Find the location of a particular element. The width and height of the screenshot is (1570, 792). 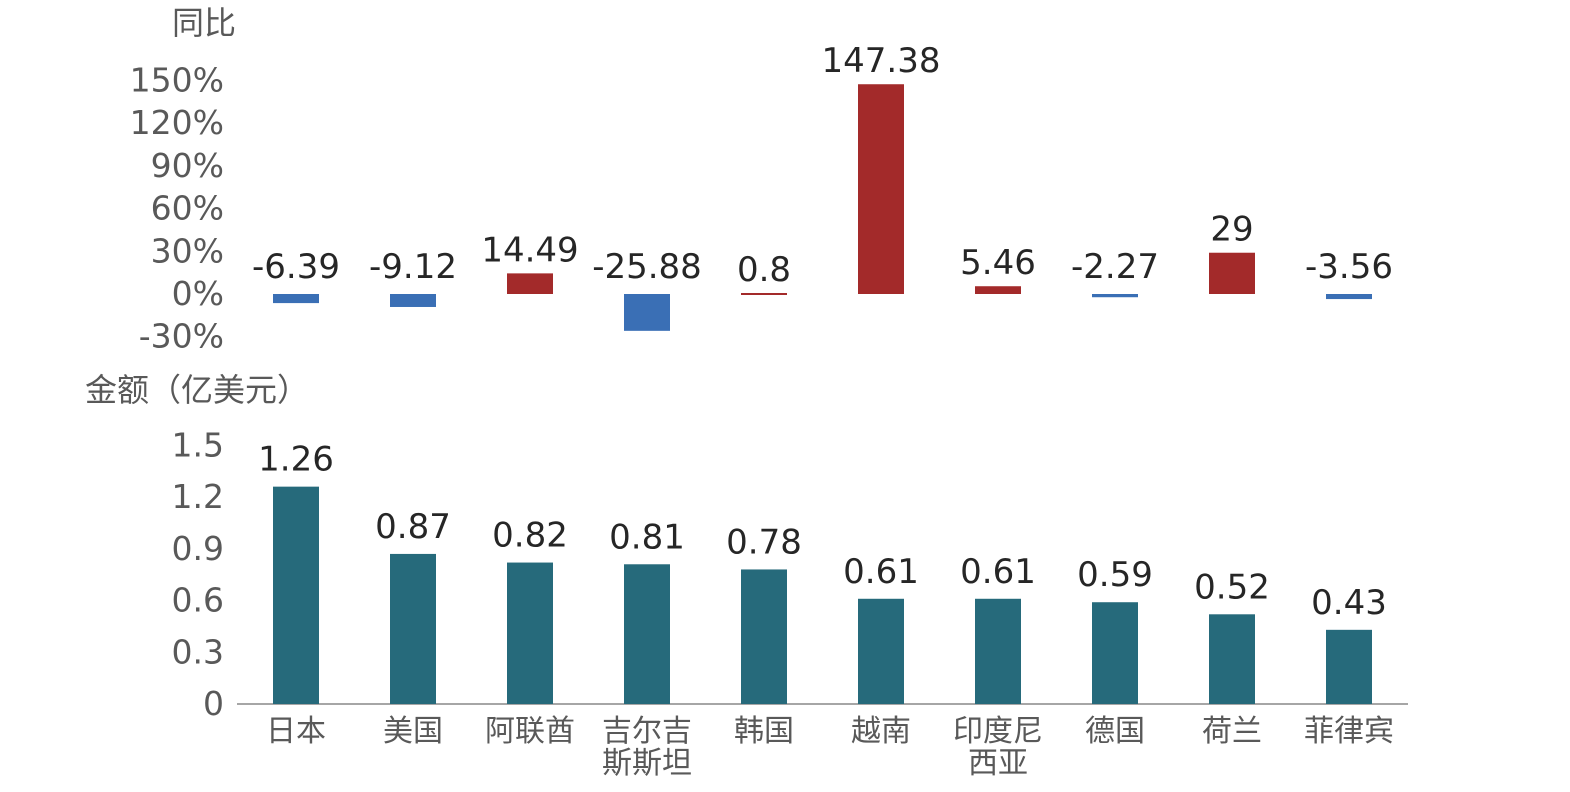

amount-tick-label: 1.2 is located at coordinates (198, 496).